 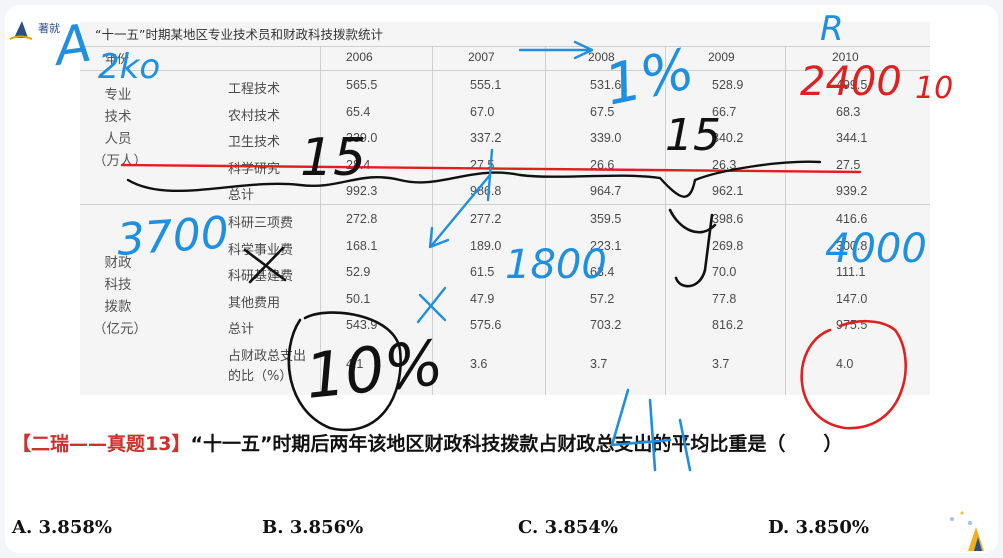 I want to click on table-cell: 26.3, so click(x=724, y=164).